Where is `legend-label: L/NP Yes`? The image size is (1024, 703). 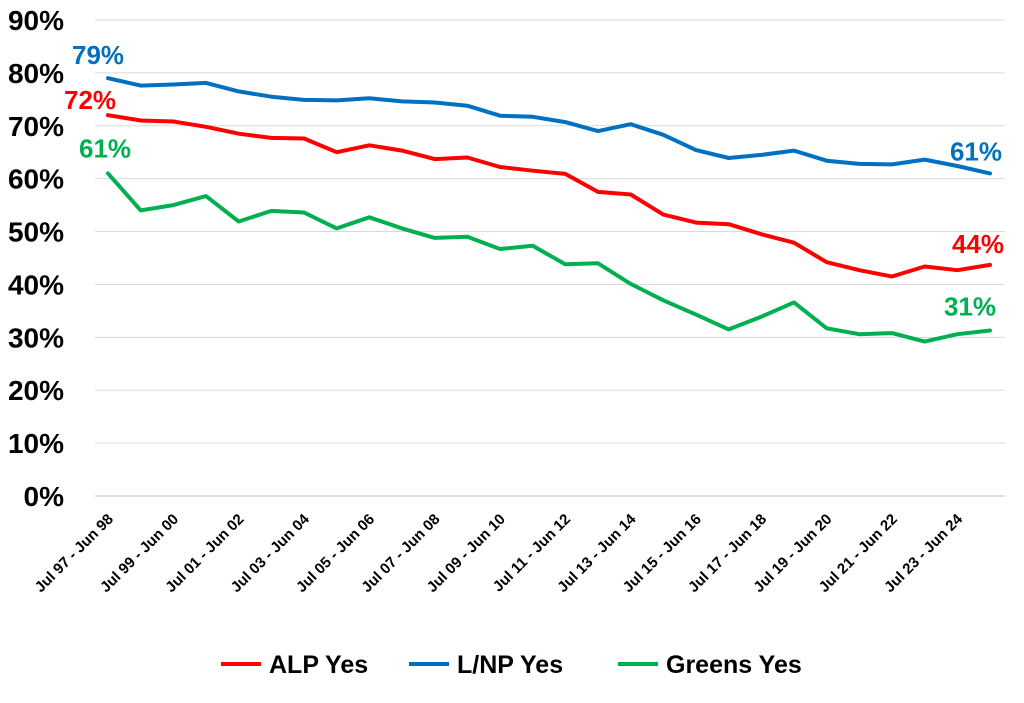 legend-label: L/NP Yes is located at coordinates (510, 665).